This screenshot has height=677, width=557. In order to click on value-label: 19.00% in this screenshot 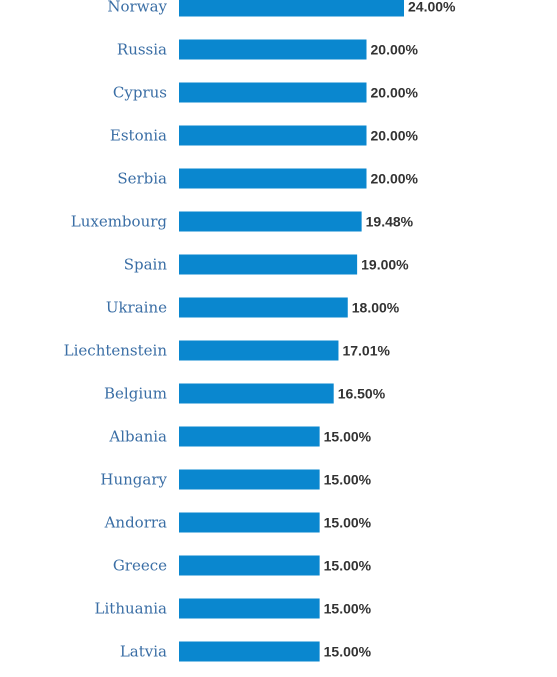, I will do `click(385, 265)`.